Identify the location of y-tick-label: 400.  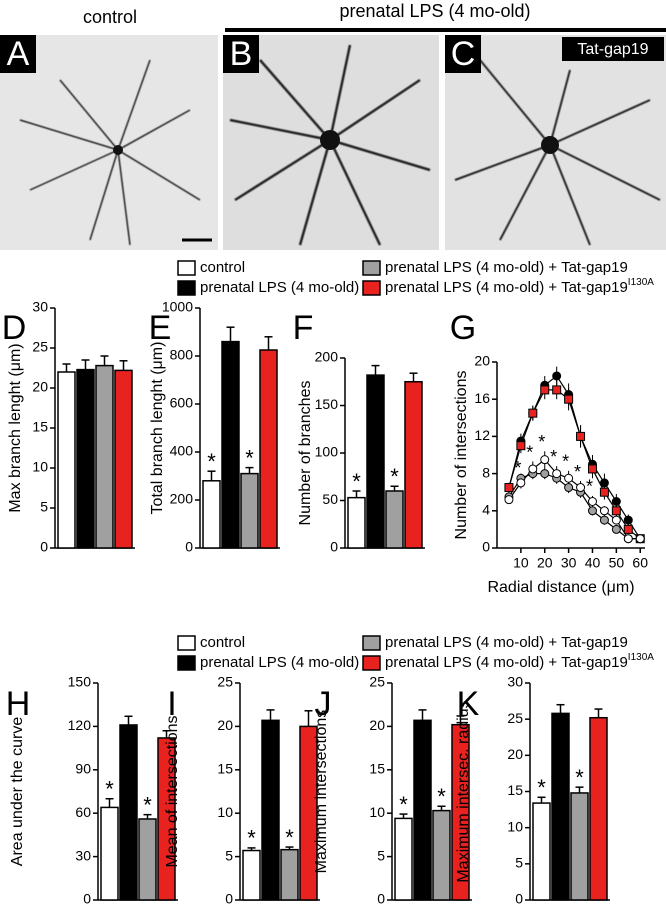
(182, 451).